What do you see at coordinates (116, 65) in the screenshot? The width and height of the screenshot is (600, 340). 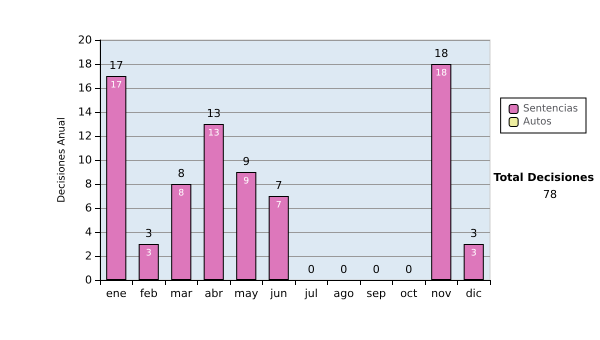 I see `total-label: 17` at bounding box center [116, 65].